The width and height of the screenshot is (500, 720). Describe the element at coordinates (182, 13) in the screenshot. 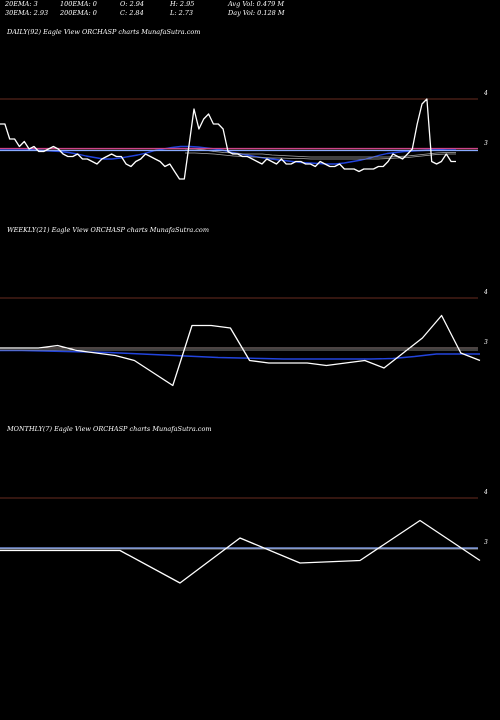

I see `low-value: L: 2.73` at that location.